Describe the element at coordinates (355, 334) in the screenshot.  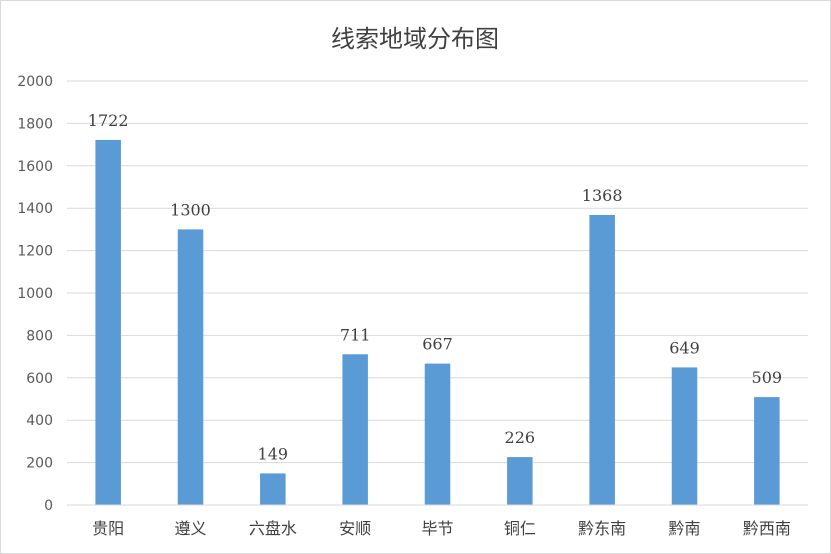
I see `data-label: 711` at that location.